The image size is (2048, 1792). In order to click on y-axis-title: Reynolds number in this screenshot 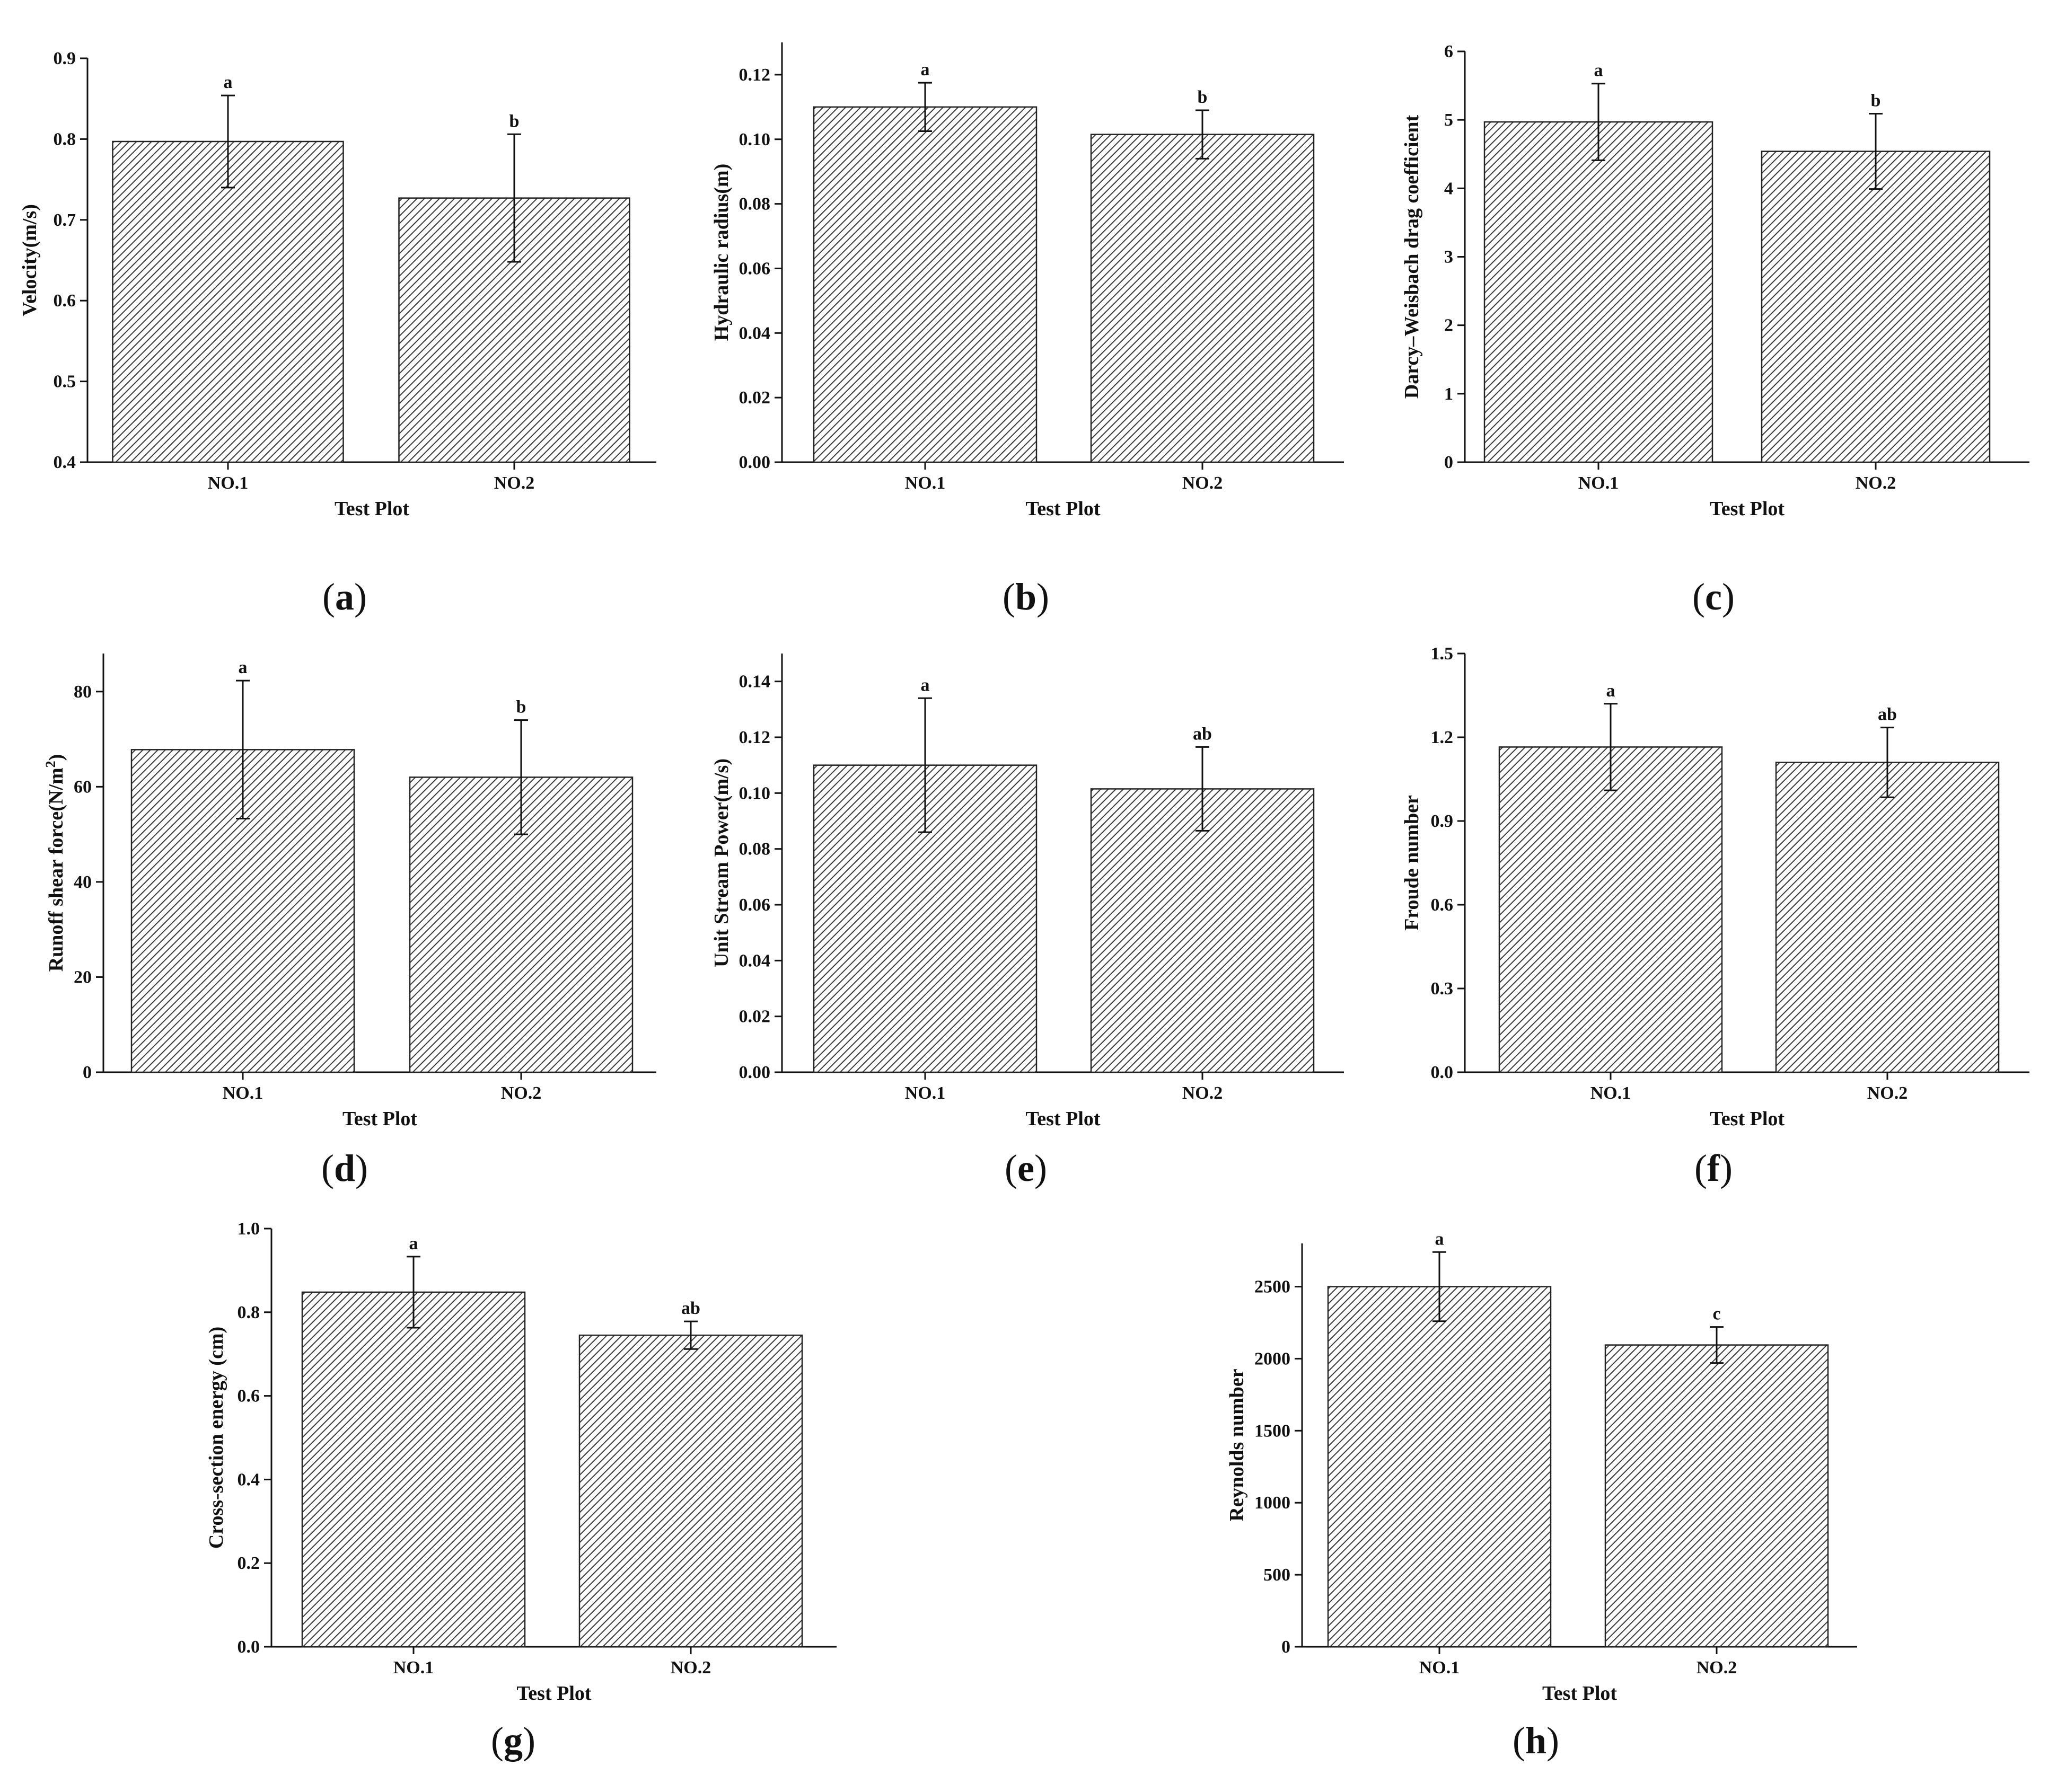, I will do `click(1237, 1445)`.